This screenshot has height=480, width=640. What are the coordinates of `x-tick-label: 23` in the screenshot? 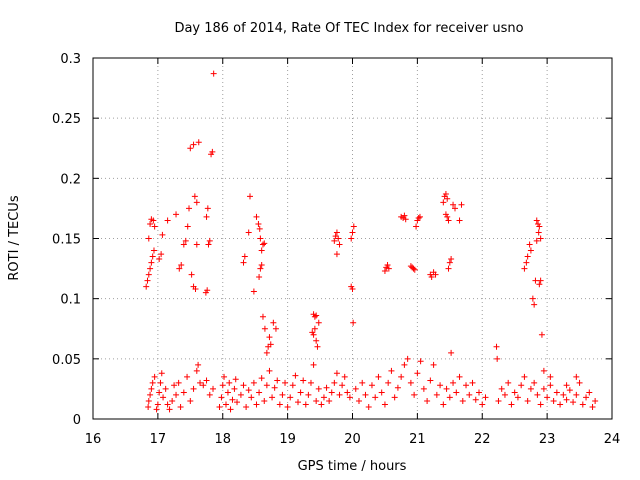 It's located at (547, 439).